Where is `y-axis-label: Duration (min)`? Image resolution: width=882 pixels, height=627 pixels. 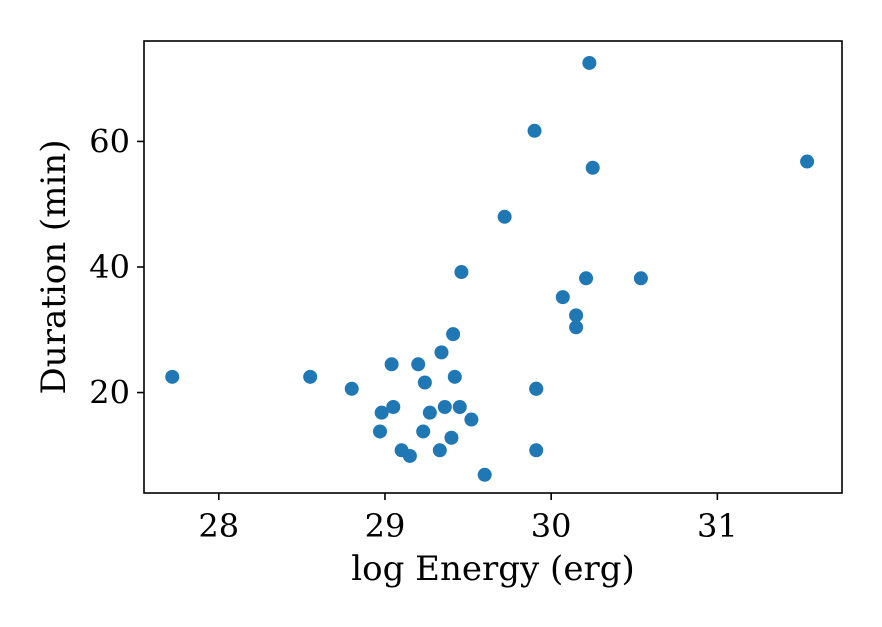 y-axis-label: Duration (min) is located at coordinates (54, 267).